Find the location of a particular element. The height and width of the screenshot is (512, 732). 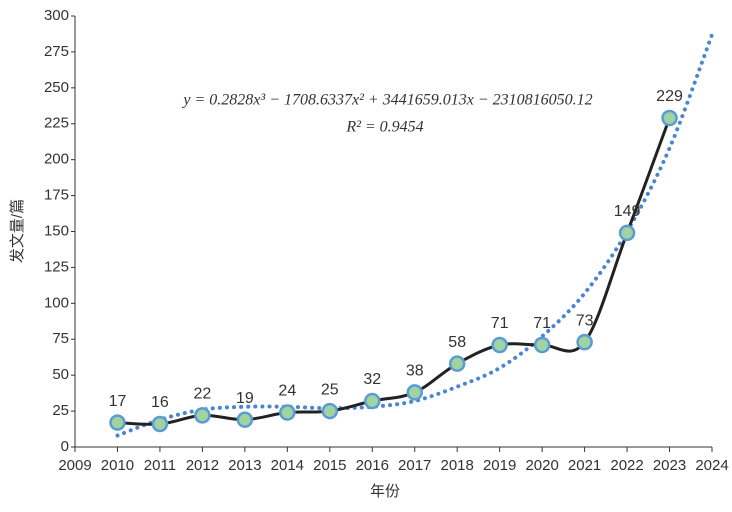

data-label: 229 is located at coordinates (669, 96).